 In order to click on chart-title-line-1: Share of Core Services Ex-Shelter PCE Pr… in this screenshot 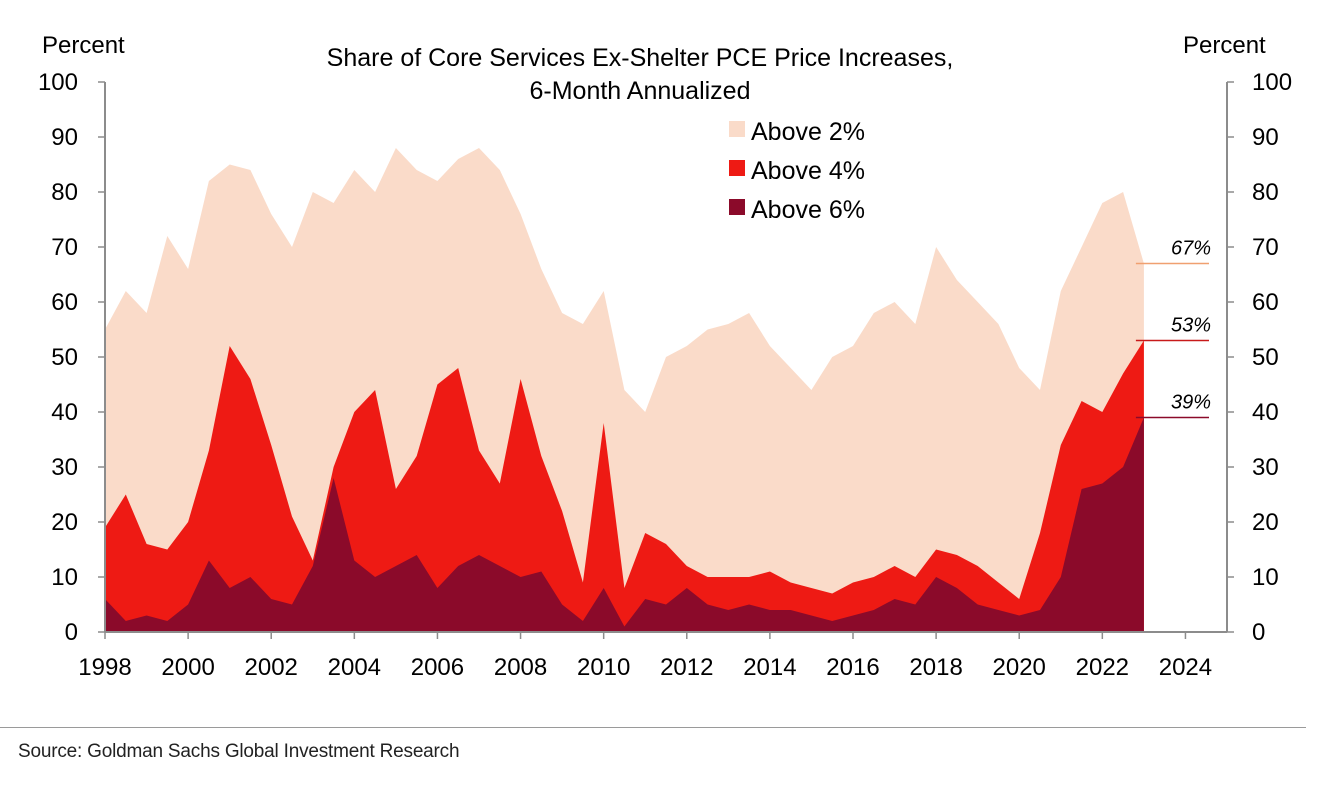, I will do `click(640, 58)`.